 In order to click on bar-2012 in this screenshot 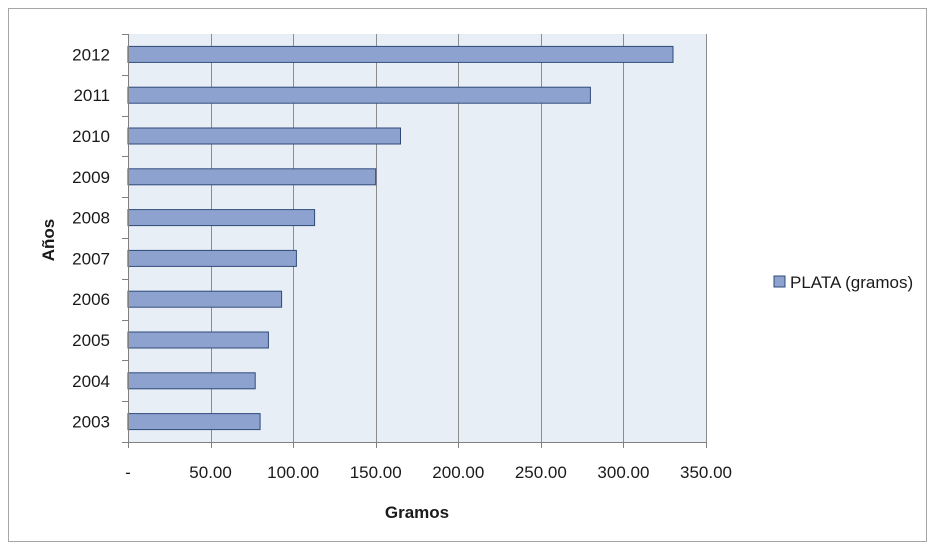, I will do `click(400, 54)`.